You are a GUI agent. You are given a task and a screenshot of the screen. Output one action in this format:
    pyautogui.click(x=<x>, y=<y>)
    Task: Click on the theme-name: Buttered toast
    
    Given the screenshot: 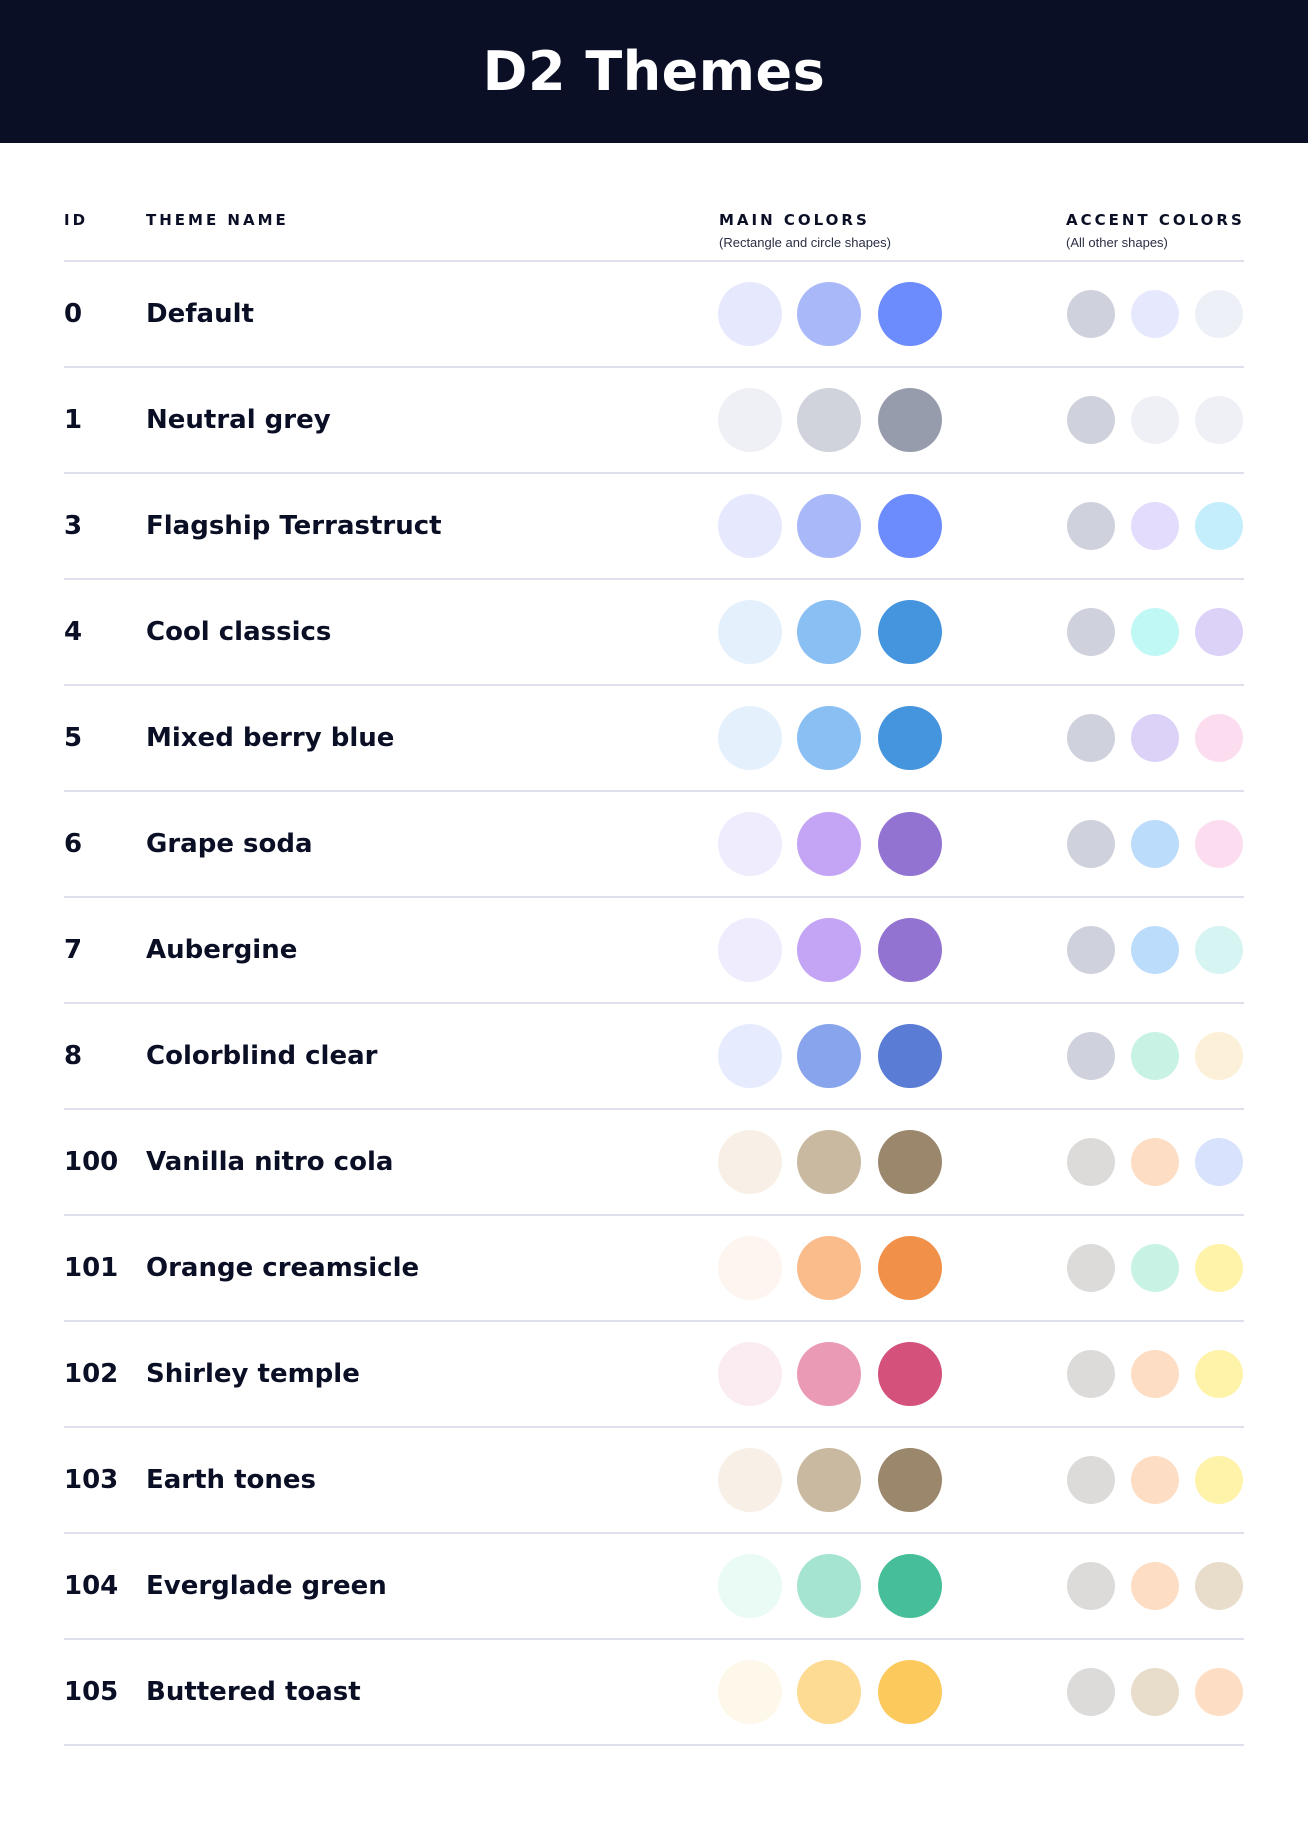 What is the action you would take?
    pyautogui.click(x=253, y=1692)
    